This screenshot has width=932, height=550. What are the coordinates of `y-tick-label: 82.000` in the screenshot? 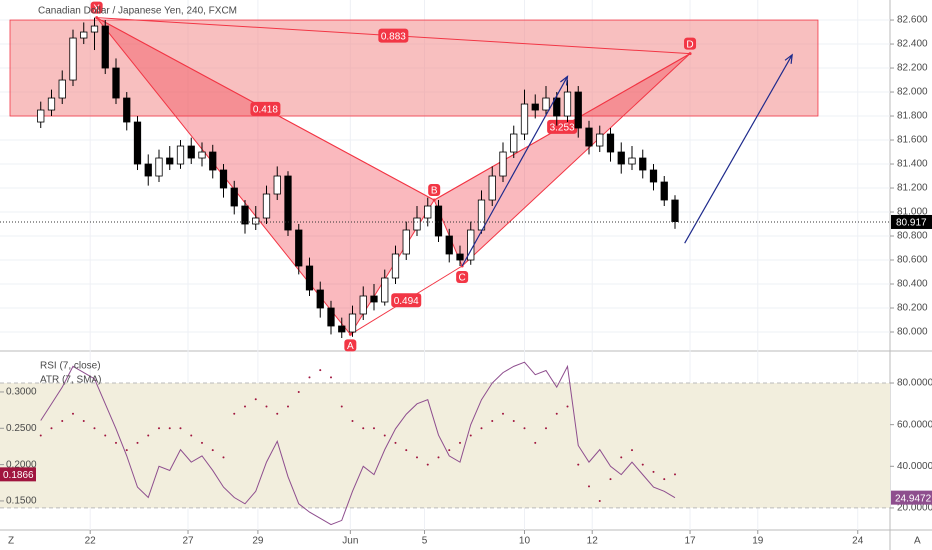 It's located at (912, 92).